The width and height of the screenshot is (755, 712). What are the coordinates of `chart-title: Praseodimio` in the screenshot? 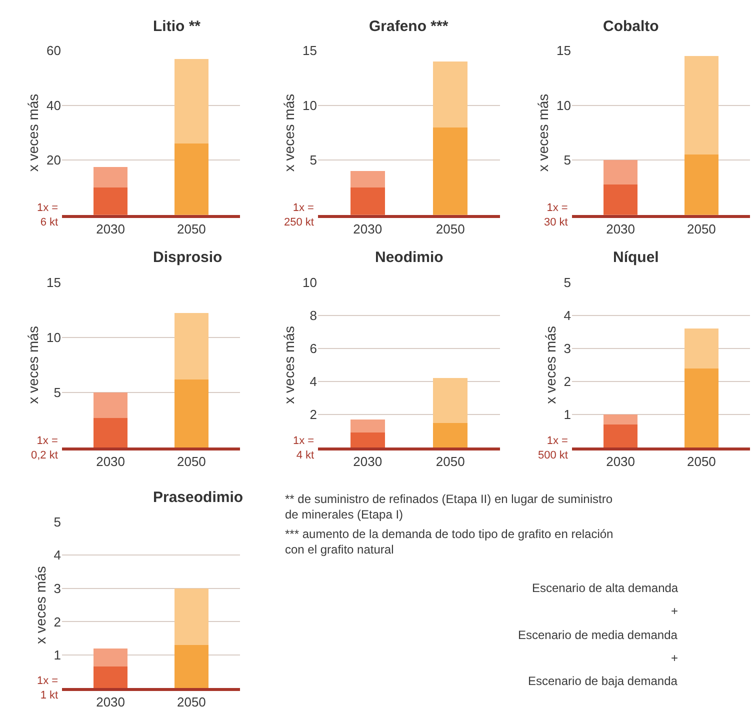 It's located at (198, 497).